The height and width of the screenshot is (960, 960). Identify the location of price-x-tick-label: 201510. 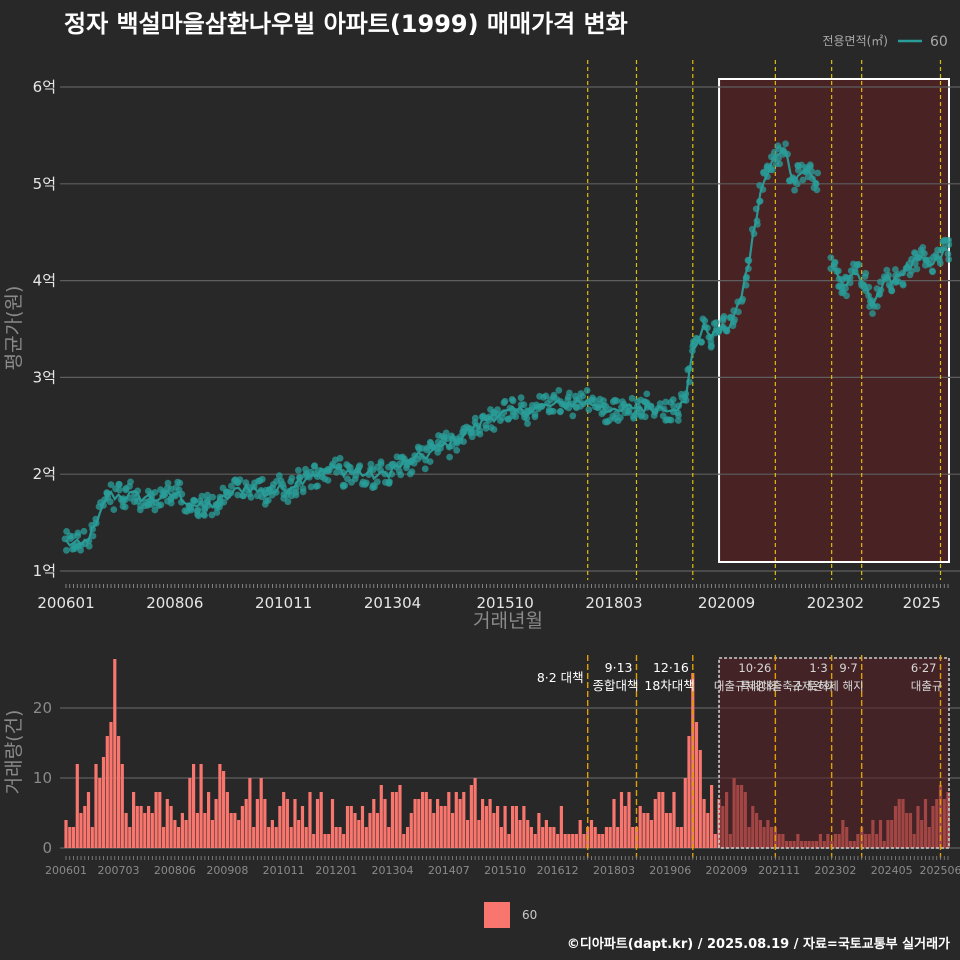
(504, 603).